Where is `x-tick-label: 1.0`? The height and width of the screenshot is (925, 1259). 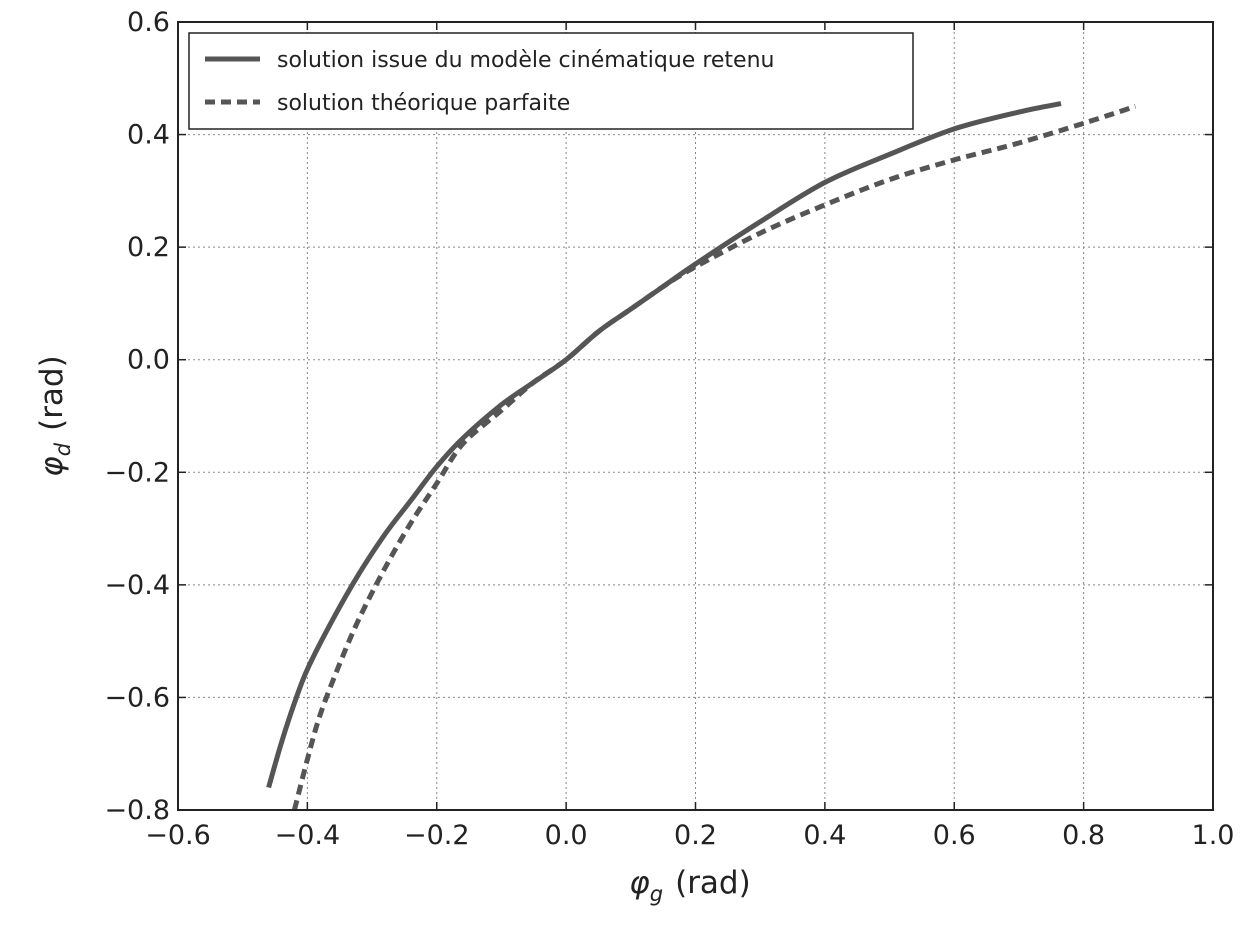
x-tick-label: 1.0 is located at coordinates (1213, 835).